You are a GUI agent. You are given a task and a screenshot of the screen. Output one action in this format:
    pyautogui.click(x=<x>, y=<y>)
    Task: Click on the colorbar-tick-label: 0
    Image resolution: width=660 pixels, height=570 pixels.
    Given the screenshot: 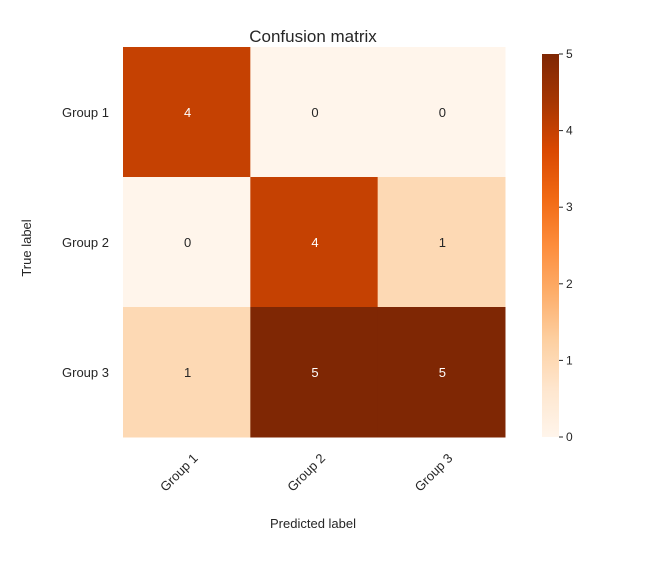 What is the action you would take?
    pyautogui.click(x=569, y=437)
    